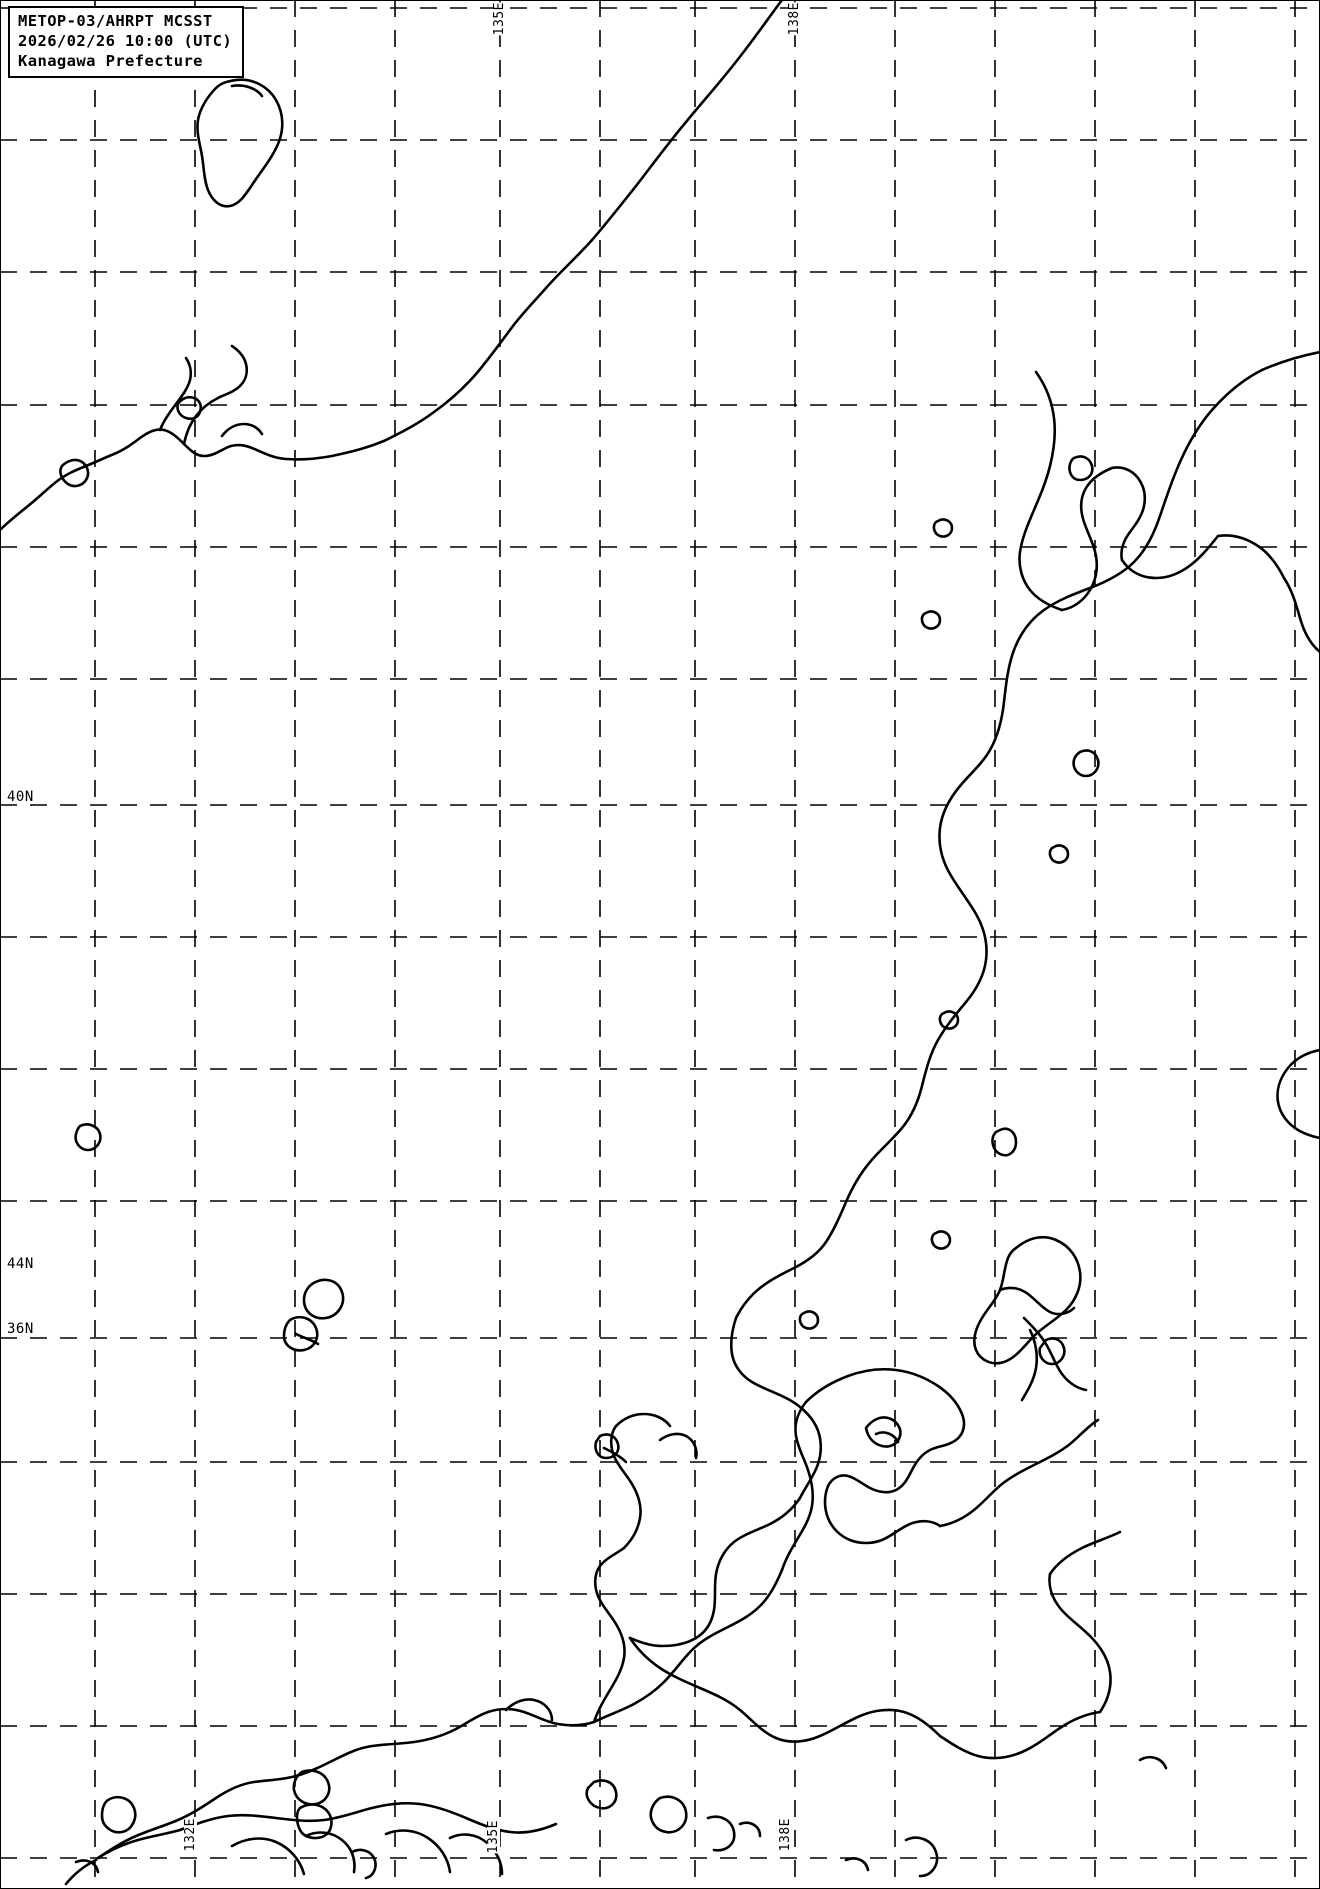 This screenshot has height=1889, width=1320. What do you see at coordinates (323, 1299) in the screenshot?
I see `coastline-oki-island` at bounding box center [323, 1299].